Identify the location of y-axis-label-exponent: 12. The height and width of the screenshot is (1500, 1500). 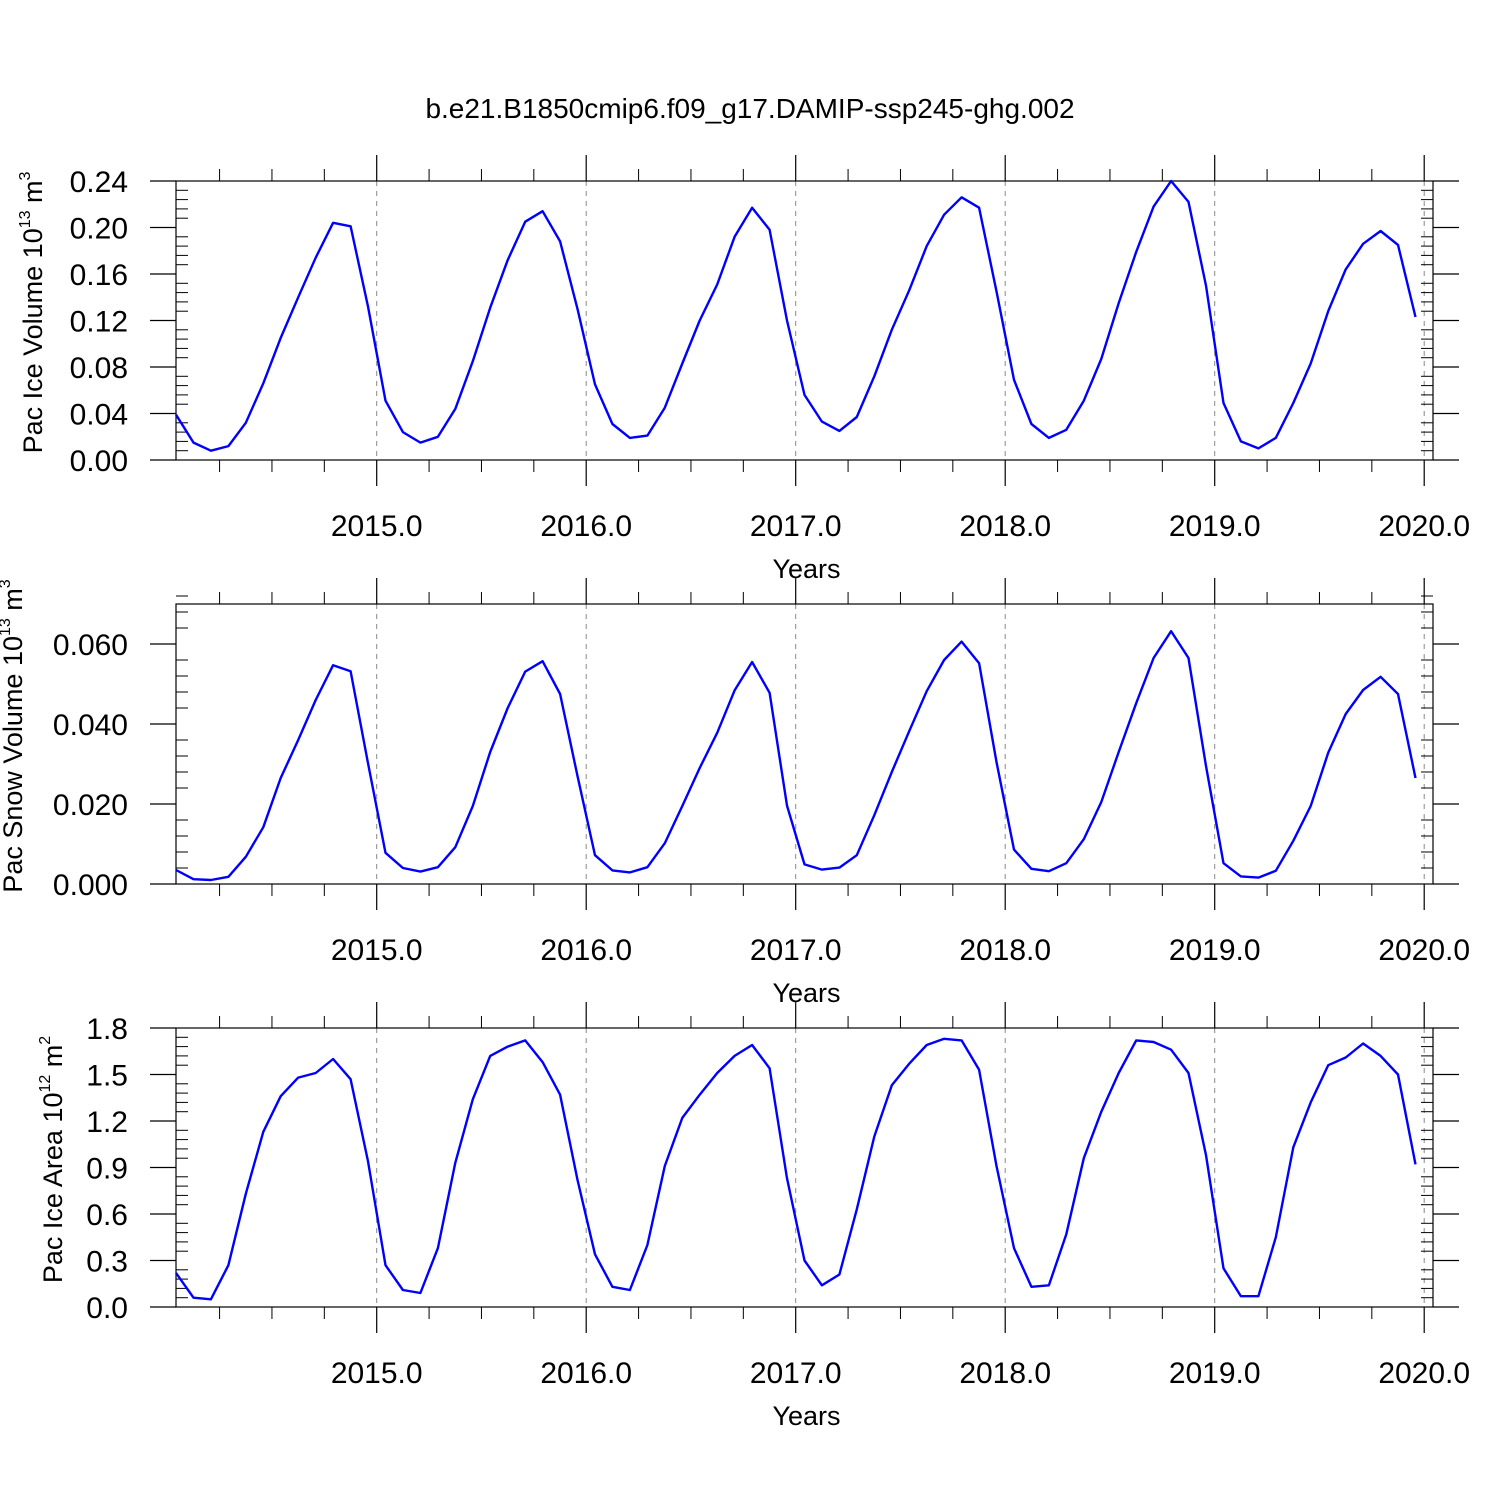
(45, 1084).